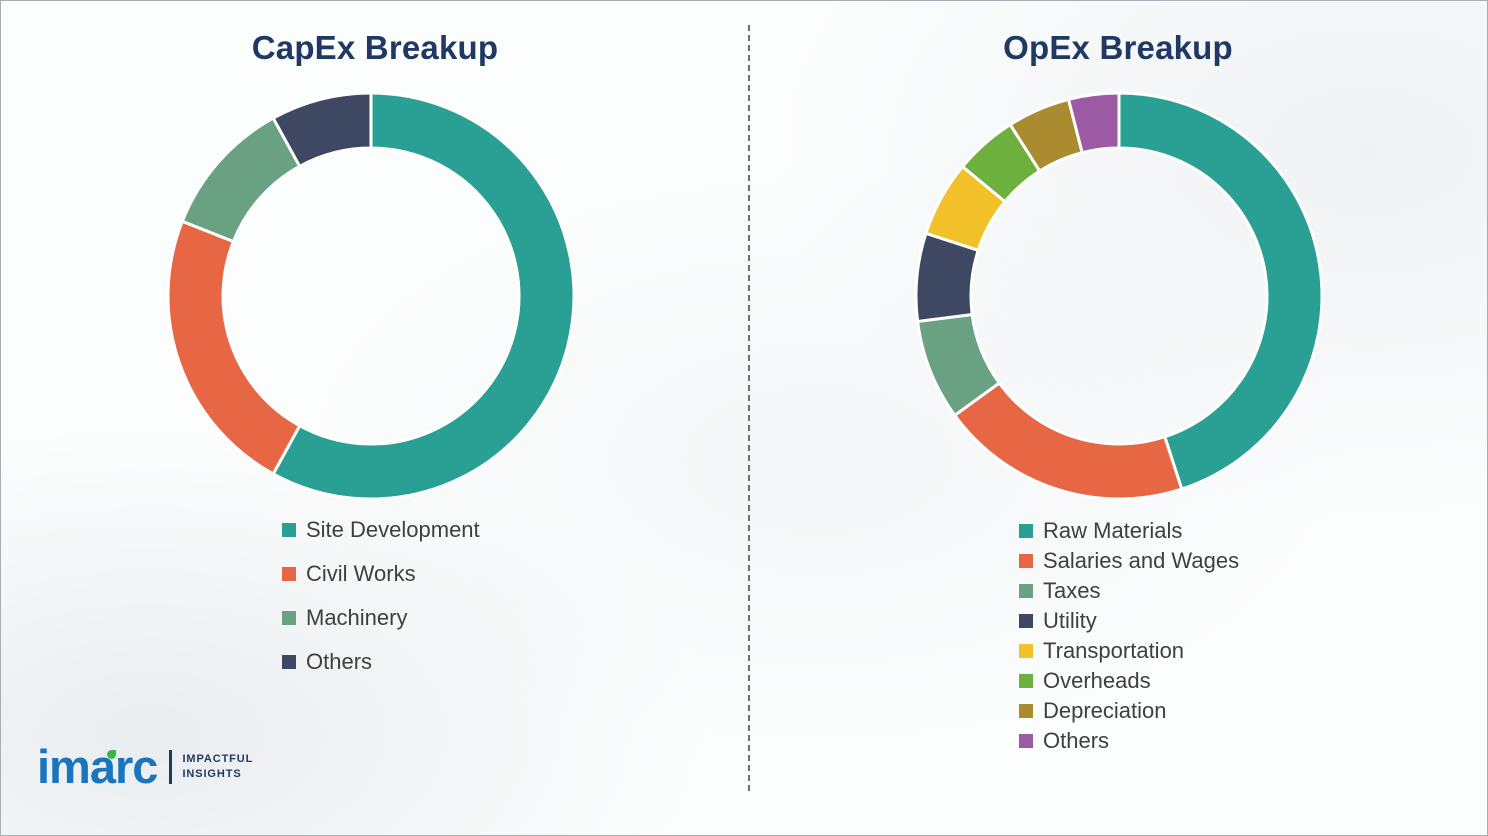 This screenshot has height=836, width=1488. I want to click on legend-label-taxes: Taxes, so click(1072, 590).